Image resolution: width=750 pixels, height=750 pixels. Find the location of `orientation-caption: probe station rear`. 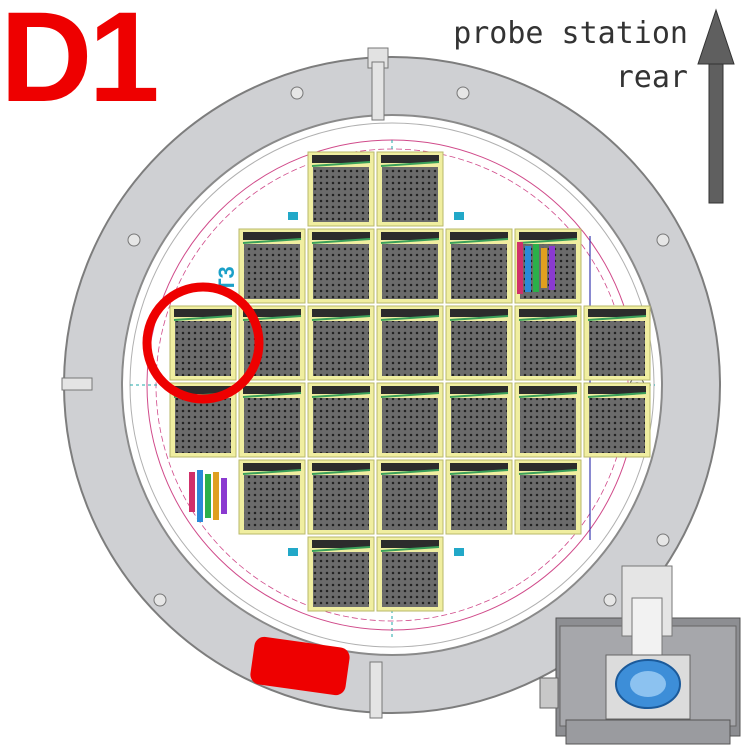

orientation-caption: probe station rear is located at coordinates (570, 56).